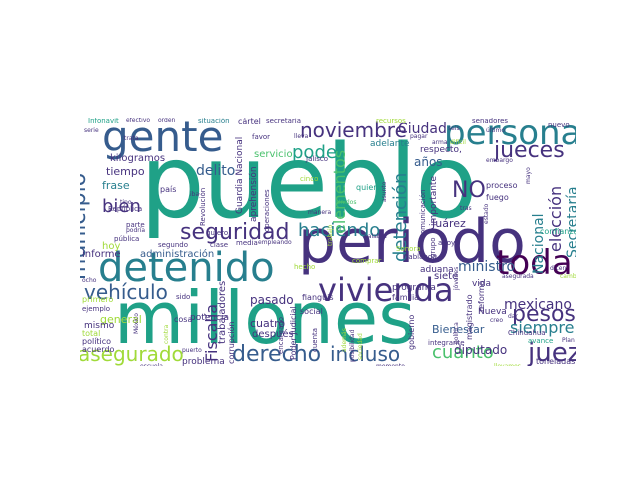 Image resolution: width=640 pixels, height=480 pixels. Describe the element at coordinates (203, 206) in the screenshot. I see `word-revolucion: Revolución` at that location.